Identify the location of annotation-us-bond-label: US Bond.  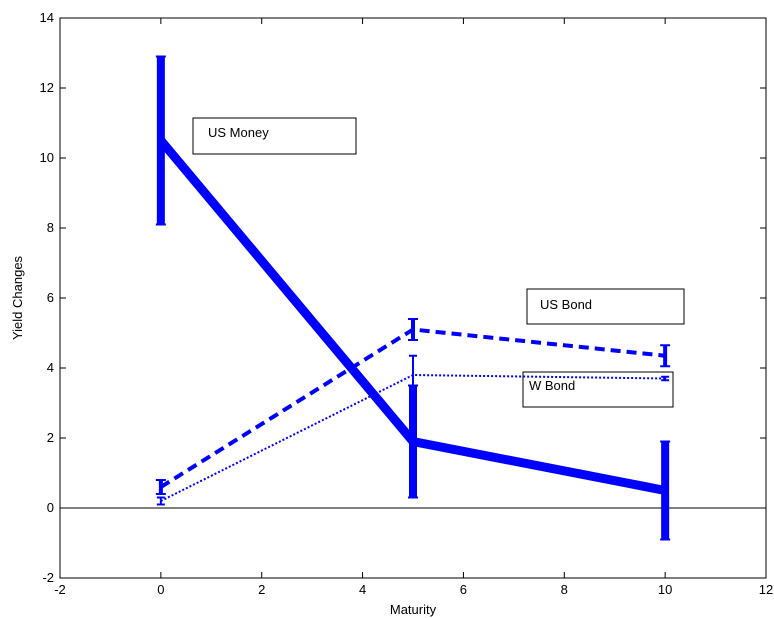
(566, 304).